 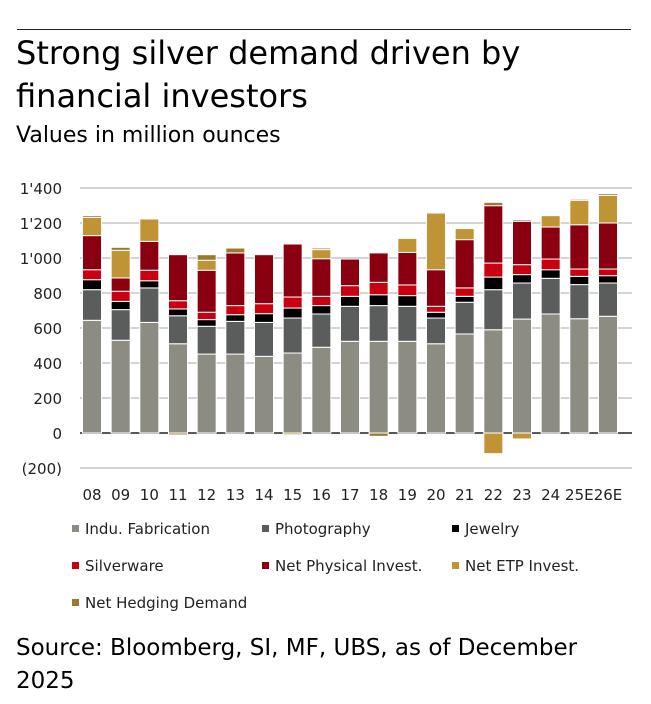 What do you see at coordinates (57, 434) in the screenshot?
I see `y-tick-label: 0` at bounding box center [57, 434].